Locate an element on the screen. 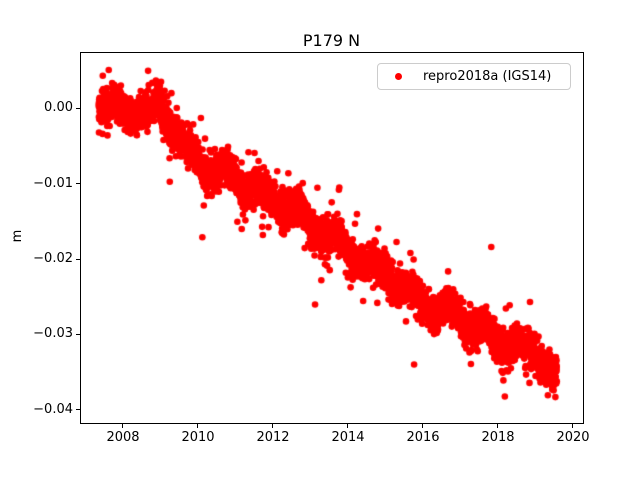 The height and width of the screenshot is (480, 640). y-tick-label: −0.04 is located at coordinates (53, 409).